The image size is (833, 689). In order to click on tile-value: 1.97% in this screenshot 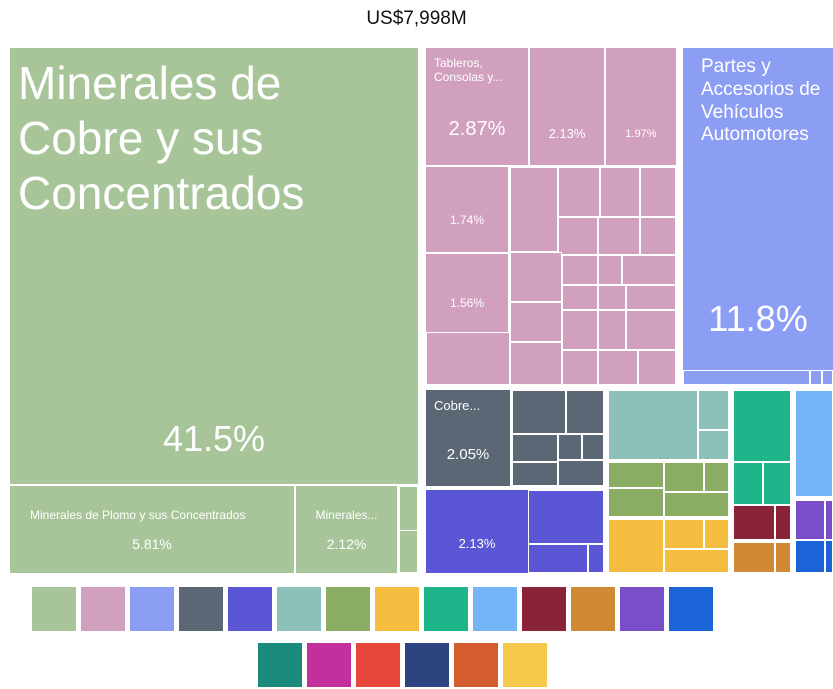, I will do `click(641, 134)`.